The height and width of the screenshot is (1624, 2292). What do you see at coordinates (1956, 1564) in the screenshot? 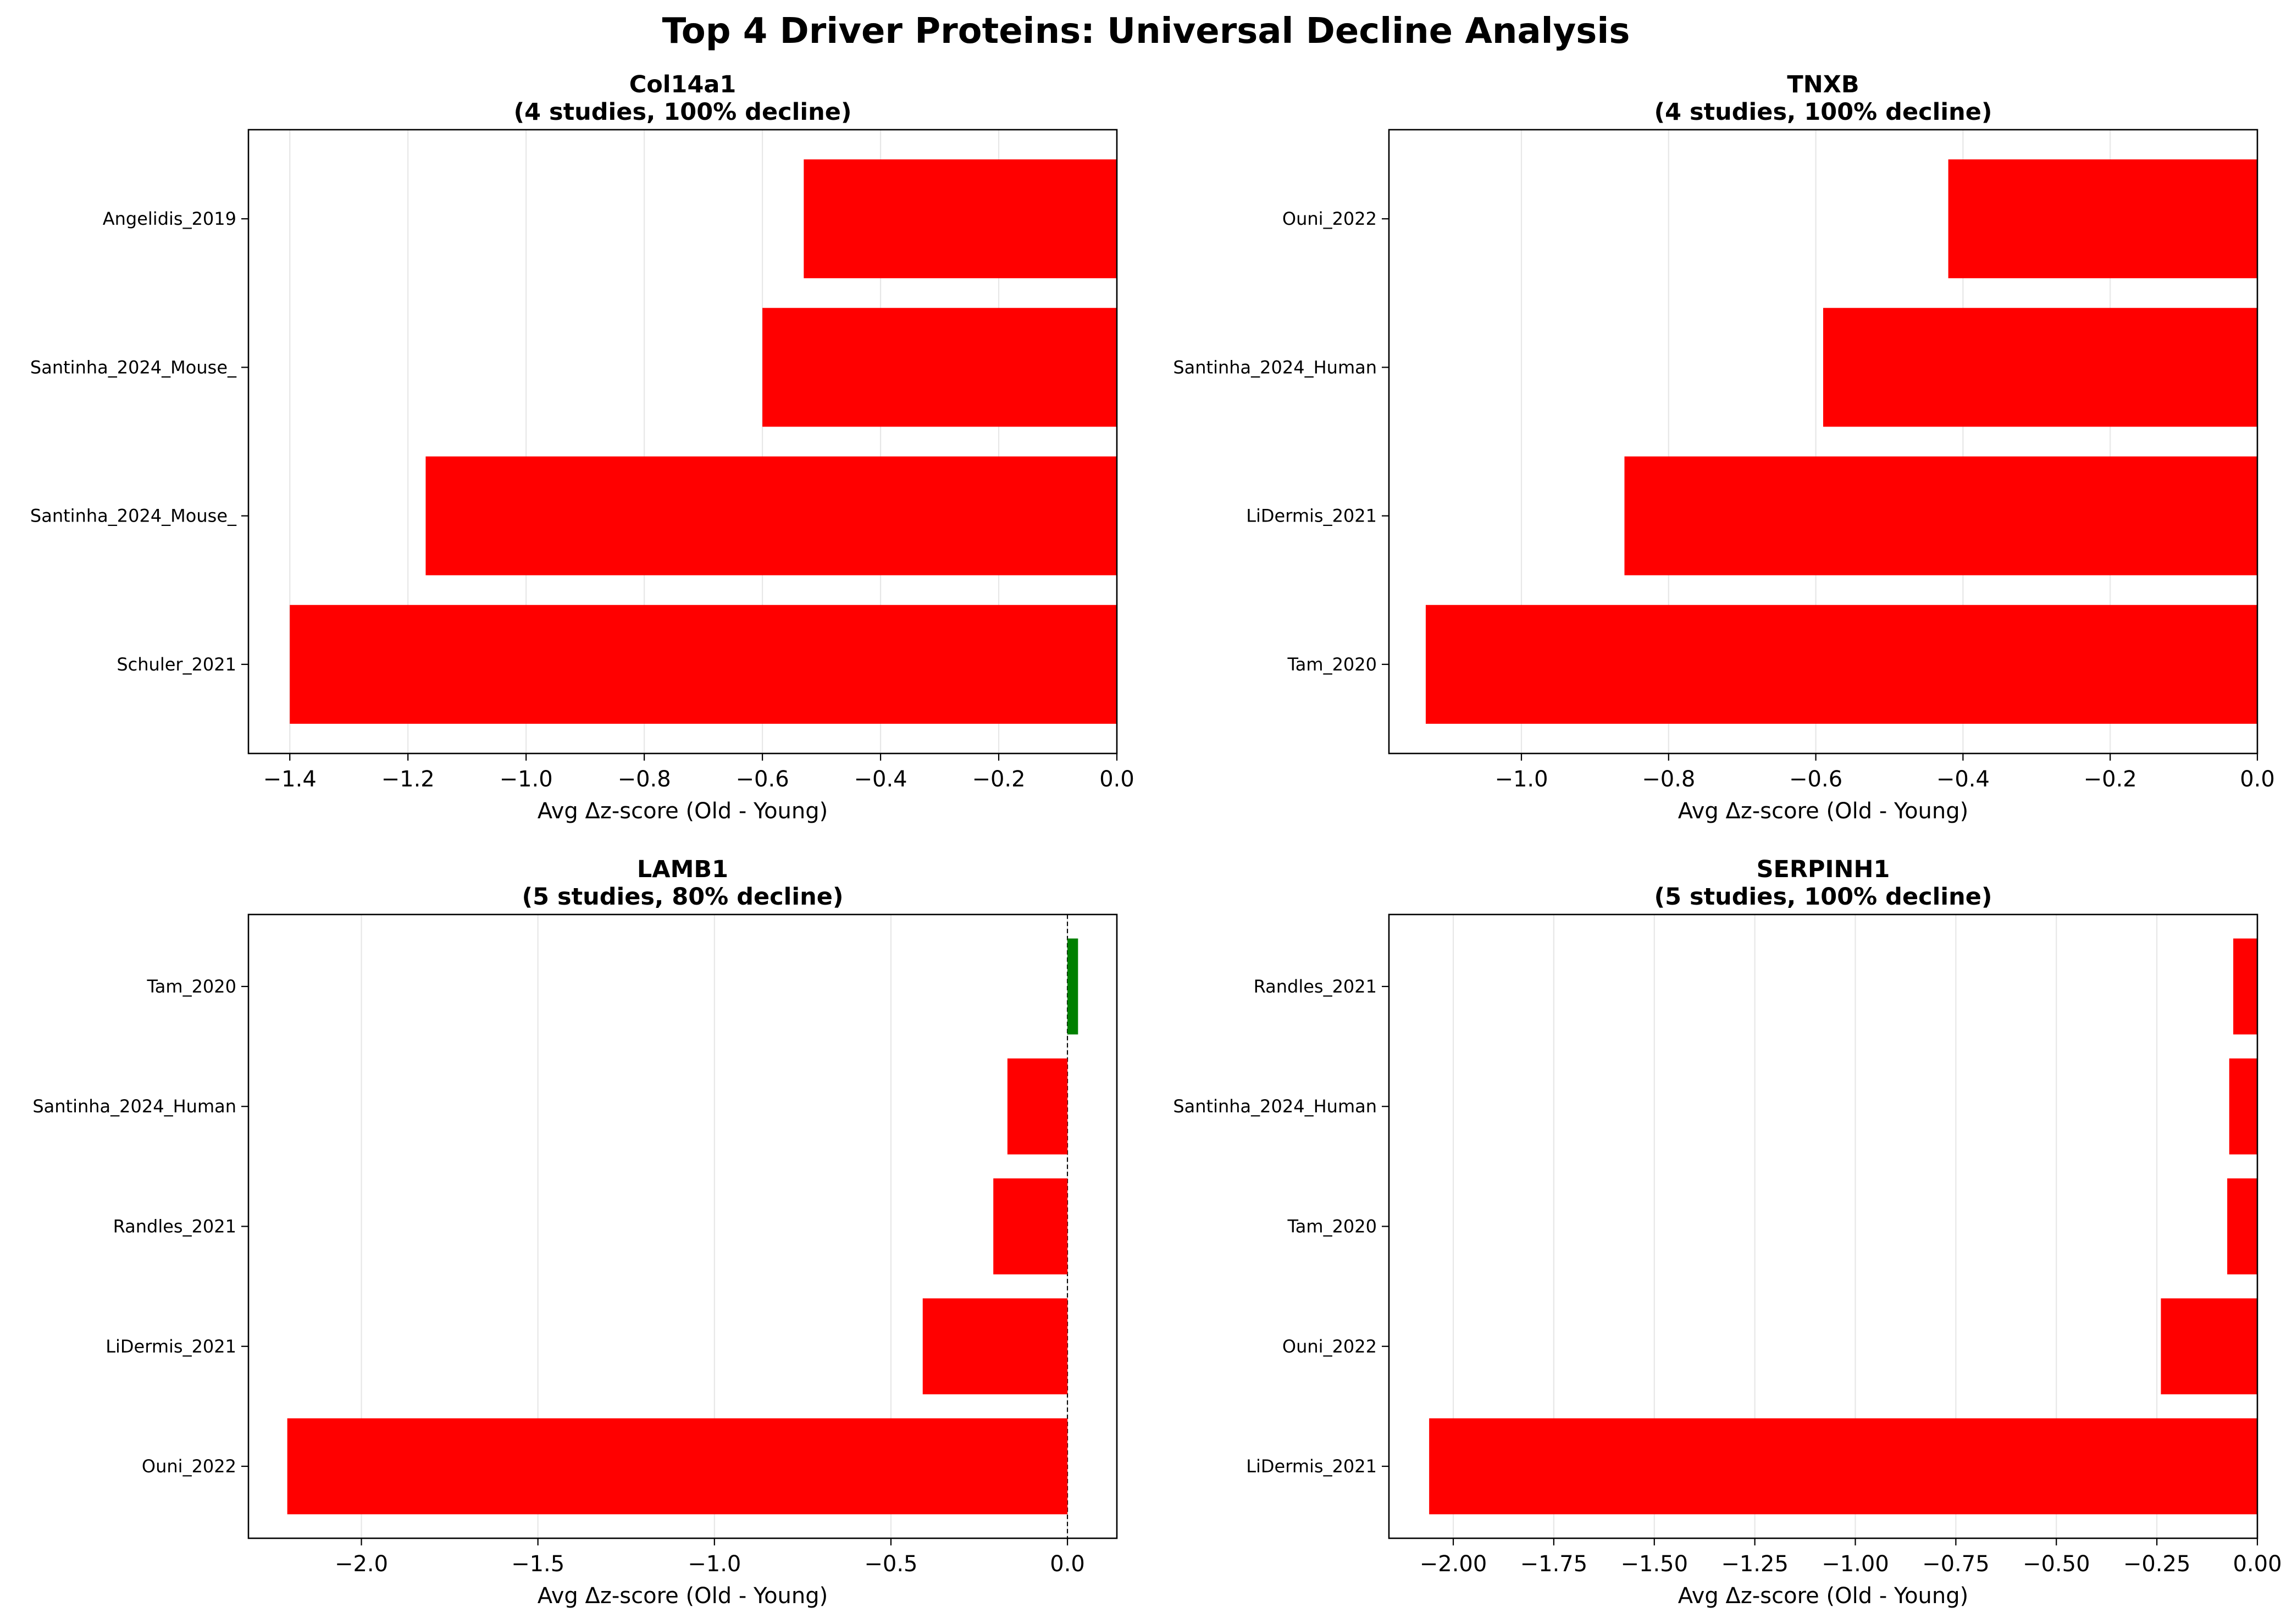
I see `x-tick-label: −0.75` at bounding box center [1956, 1564].